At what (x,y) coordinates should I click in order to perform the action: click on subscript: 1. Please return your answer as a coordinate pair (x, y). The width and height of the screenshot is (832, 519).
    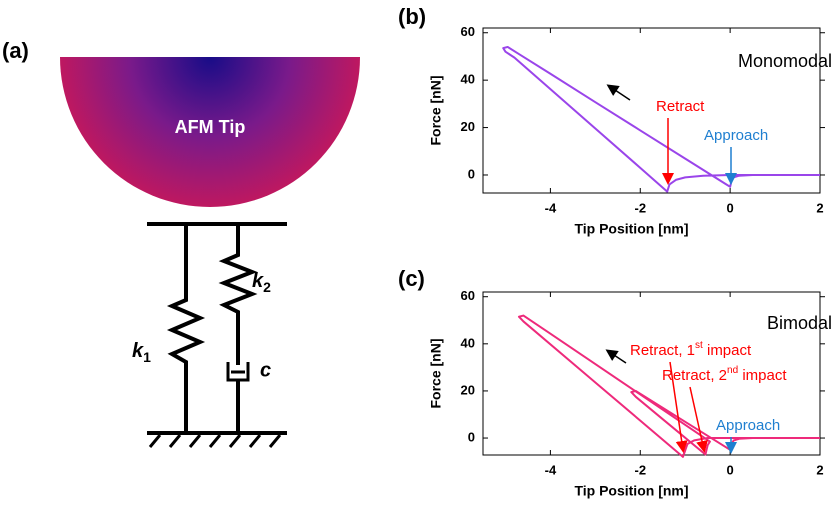
    Looking at the image, I should click on (147, 357).